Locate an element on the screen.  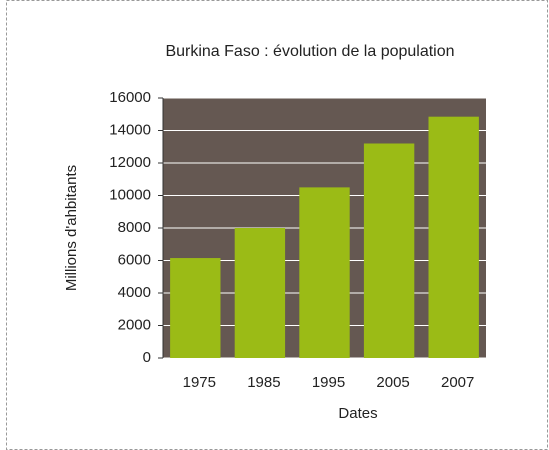
y-tick-label: 4000 is located at coordinates (134, 292).